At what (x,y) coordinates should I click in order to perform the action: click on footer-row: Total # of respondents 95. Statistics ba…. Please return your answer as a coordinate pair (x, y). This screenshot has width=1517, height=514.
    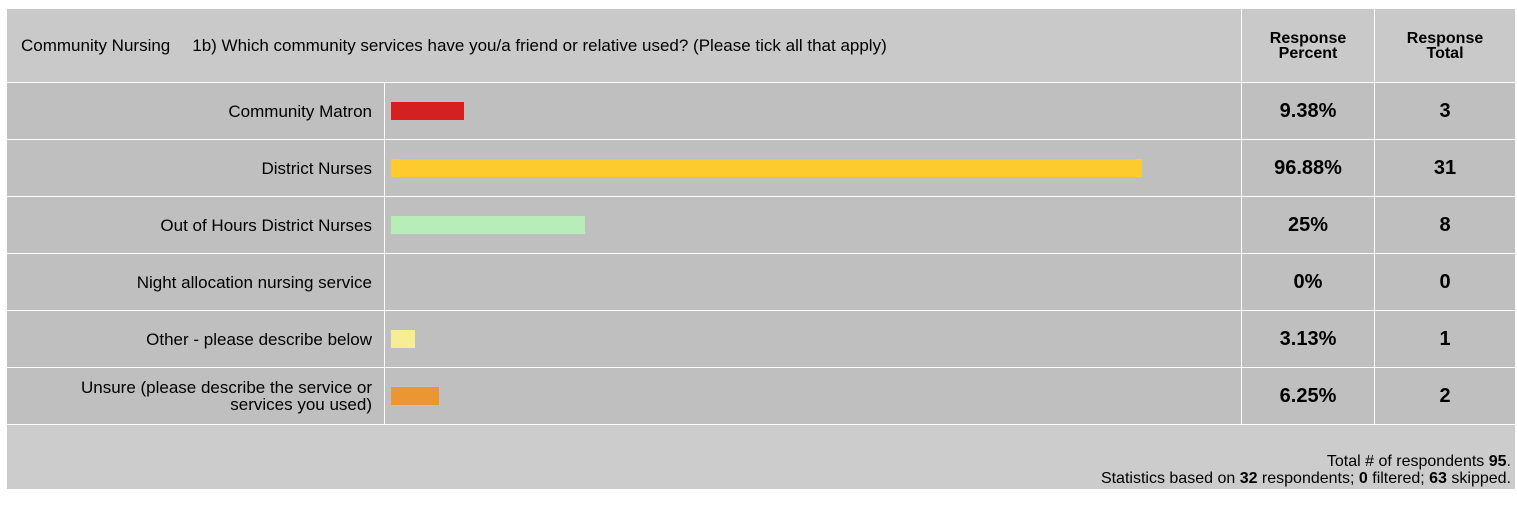
    Looking at the image, I should click on (761, 457).